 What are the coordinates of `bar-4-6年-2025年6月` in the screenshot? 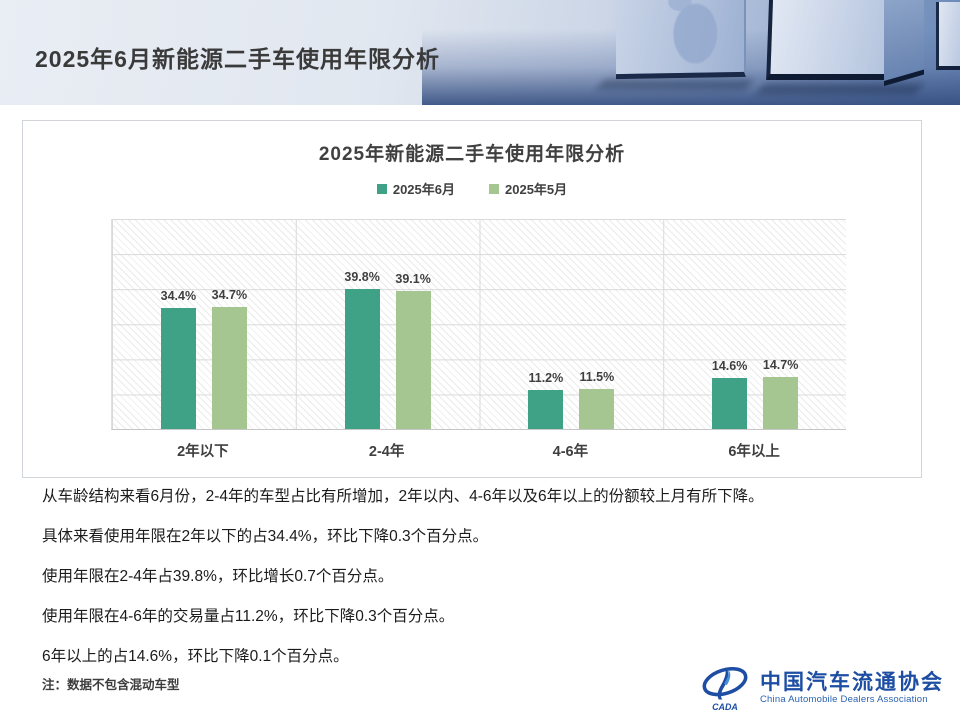 It's located at (546, 409).